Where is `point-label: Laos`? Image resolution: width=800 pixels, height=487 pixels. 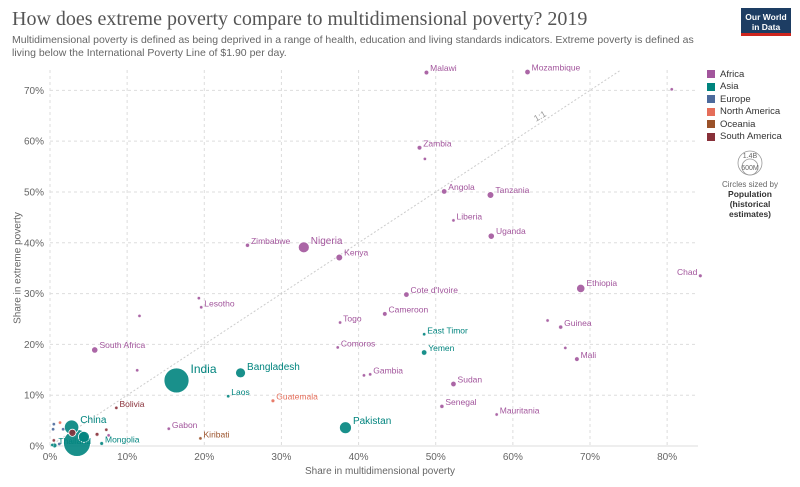 point-label: Laos is located at coordinates (240, 392).